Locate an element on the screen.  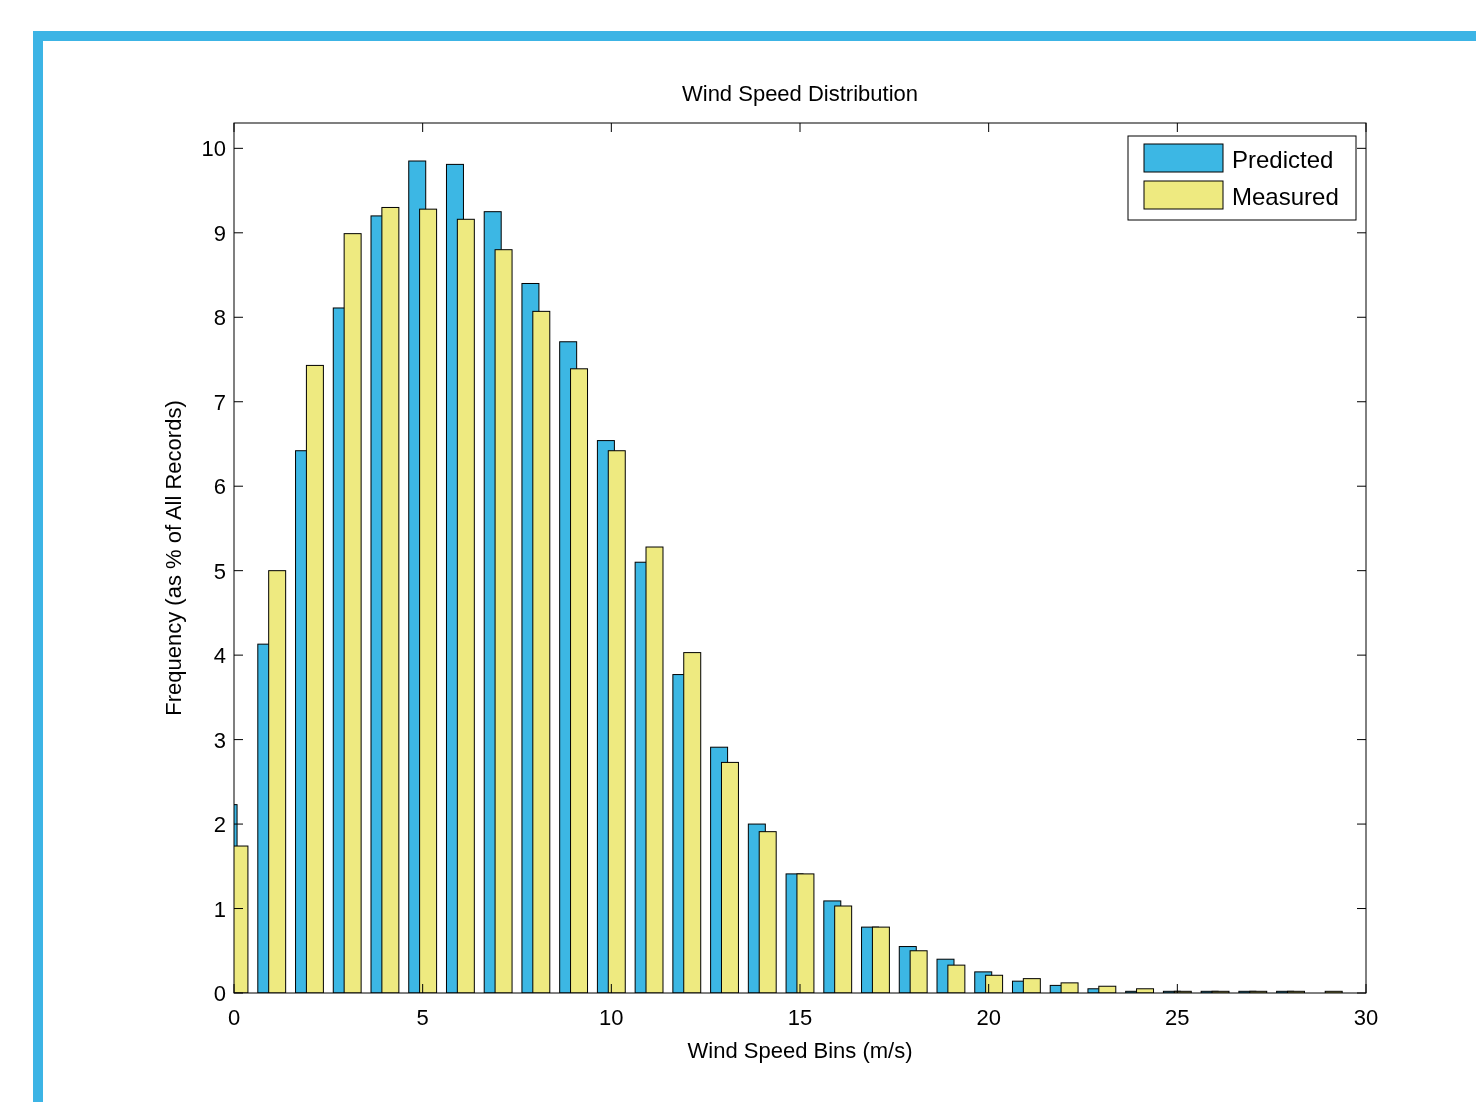
y-tick-label: 4 is located at coordinates (219, 656).